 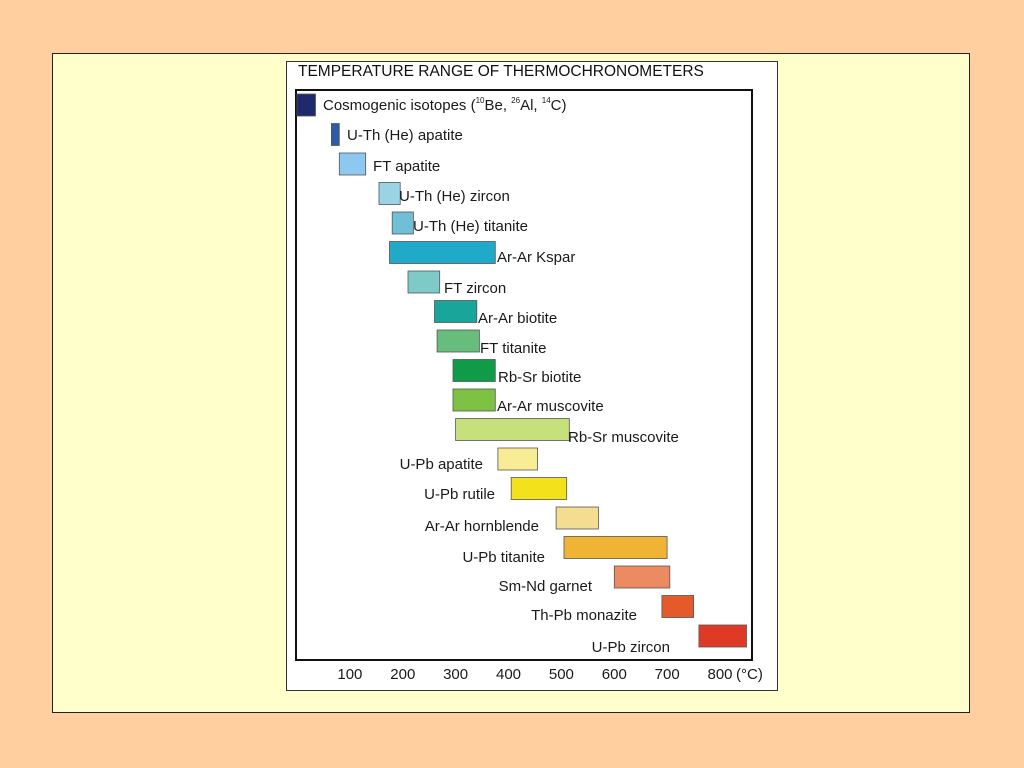 I want to click on x-tick-label-700: 700, so click(x=667, y=674).